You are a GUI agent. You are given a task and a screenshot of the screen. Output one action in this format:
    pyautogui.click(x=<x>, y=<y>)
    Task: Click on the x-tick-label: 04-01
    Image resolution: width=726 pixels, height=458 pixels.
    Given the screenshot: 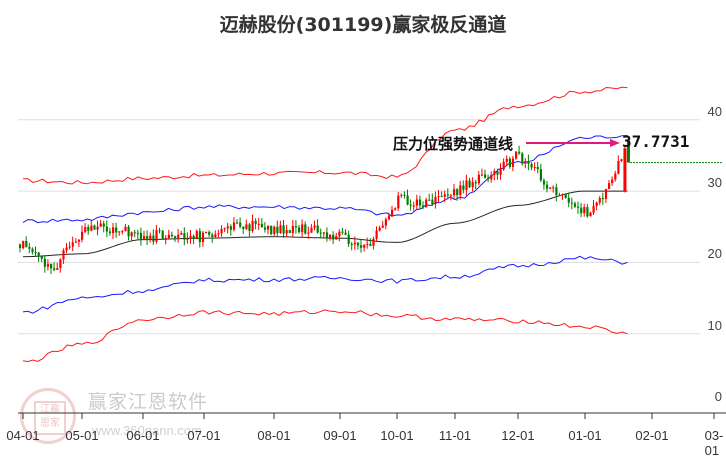 What is the action you would take?
    pyautogui.click(x=23, y=435)
    